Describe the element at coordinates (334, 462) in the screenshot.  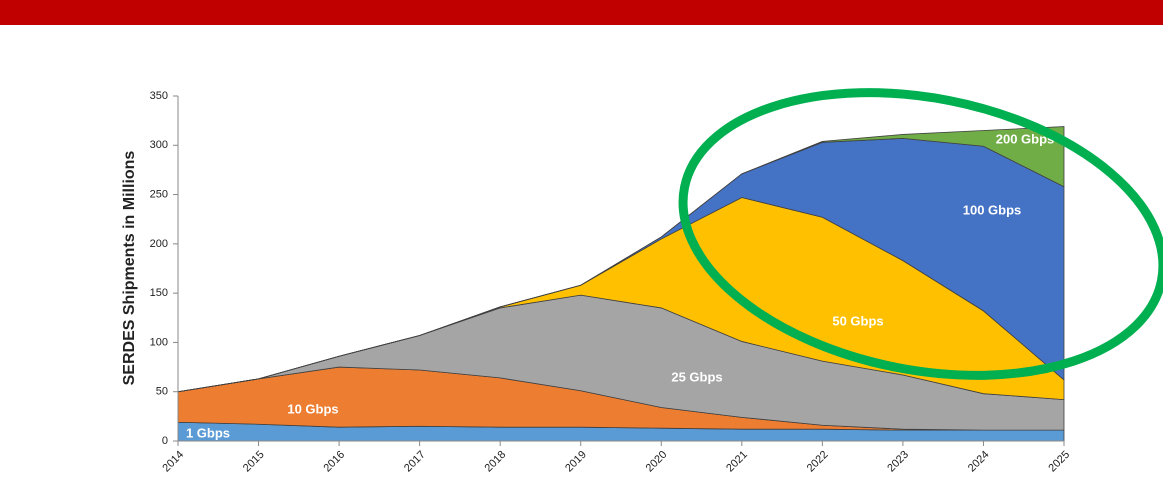
I see `x-tick-label: 2016` at that location.